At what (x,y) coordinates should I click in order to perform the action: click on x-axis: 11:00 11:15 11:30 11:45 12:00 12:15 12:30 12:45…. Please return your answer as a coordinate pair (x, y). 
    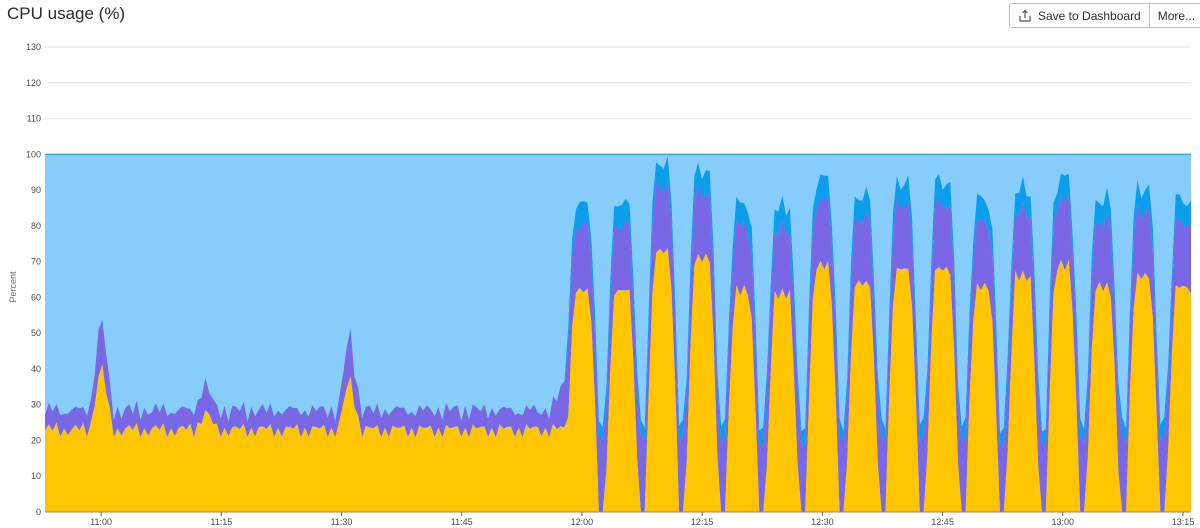
    Looking at the image, I should click on (620, 519).